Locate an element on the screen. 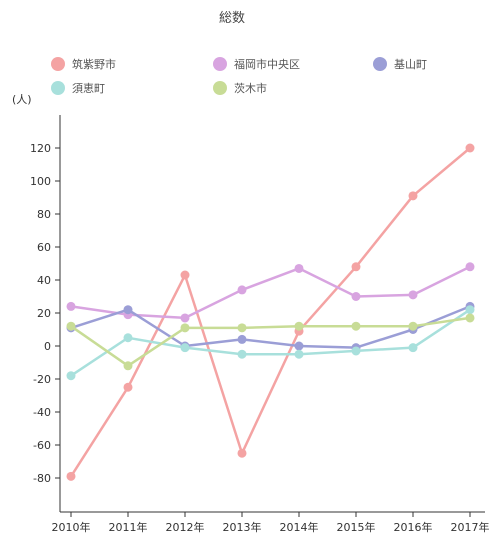  x-tick-label: 2011年 is located at coordinates (128, 527).